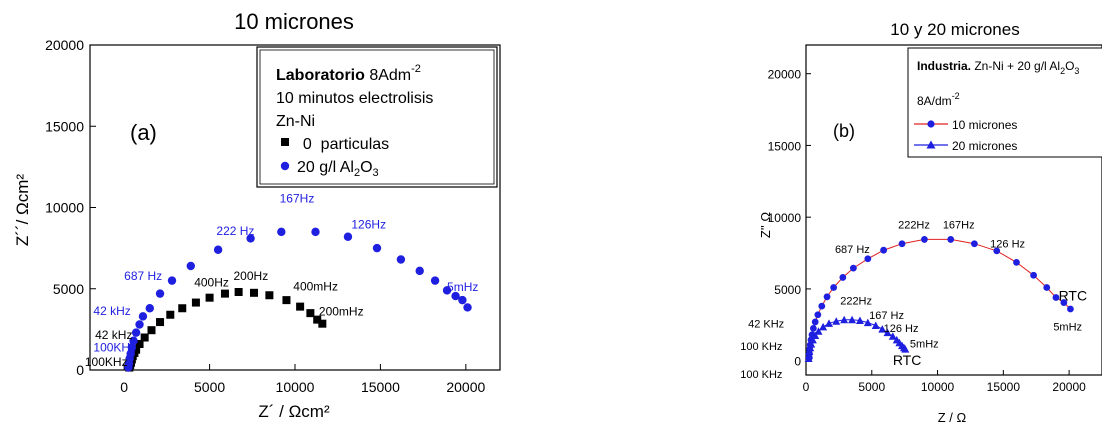  Describe the element at coordinates (959, 226) in the screenshot. I see `frequency-annotation: 167Hz` at that location.